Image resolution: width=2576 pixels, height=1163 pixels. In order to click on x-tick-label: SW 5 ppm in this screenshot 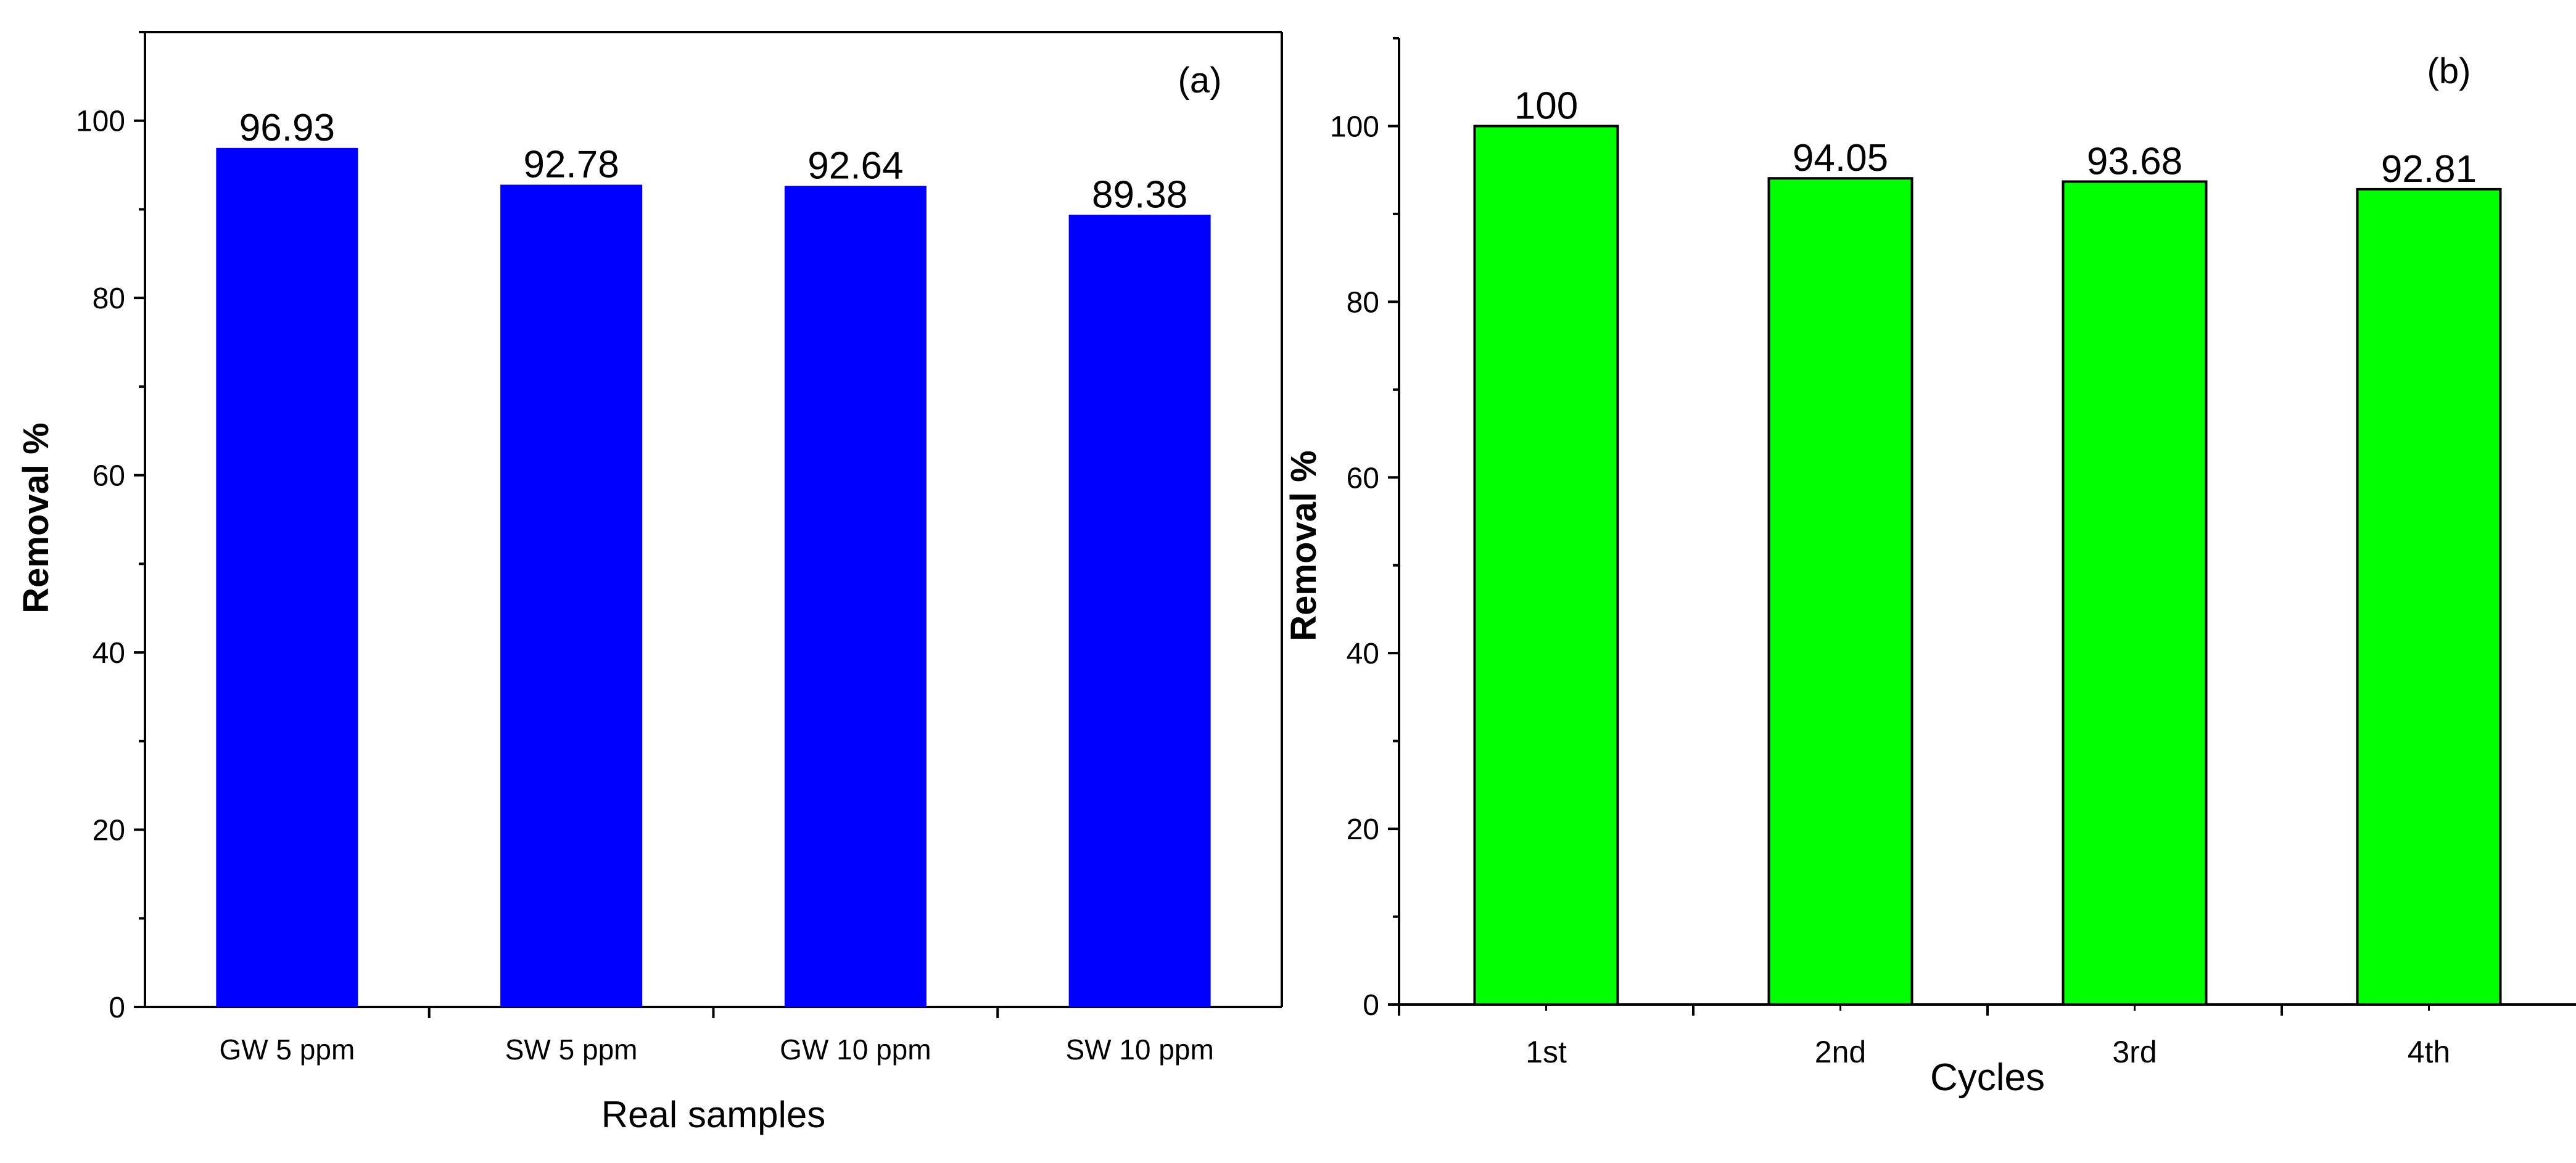, I will do `click(571, 1050)`.